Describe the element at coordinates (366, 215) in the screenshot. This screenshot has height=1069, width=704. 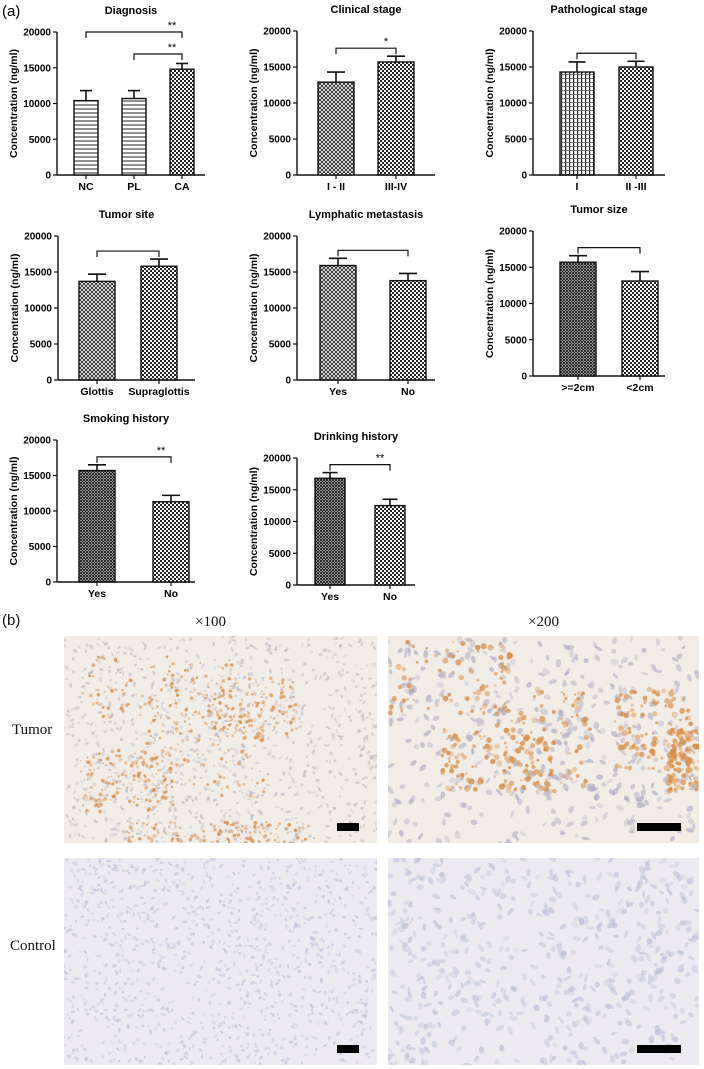
I see `chart-title: Lymphatic metastasis` at that location.